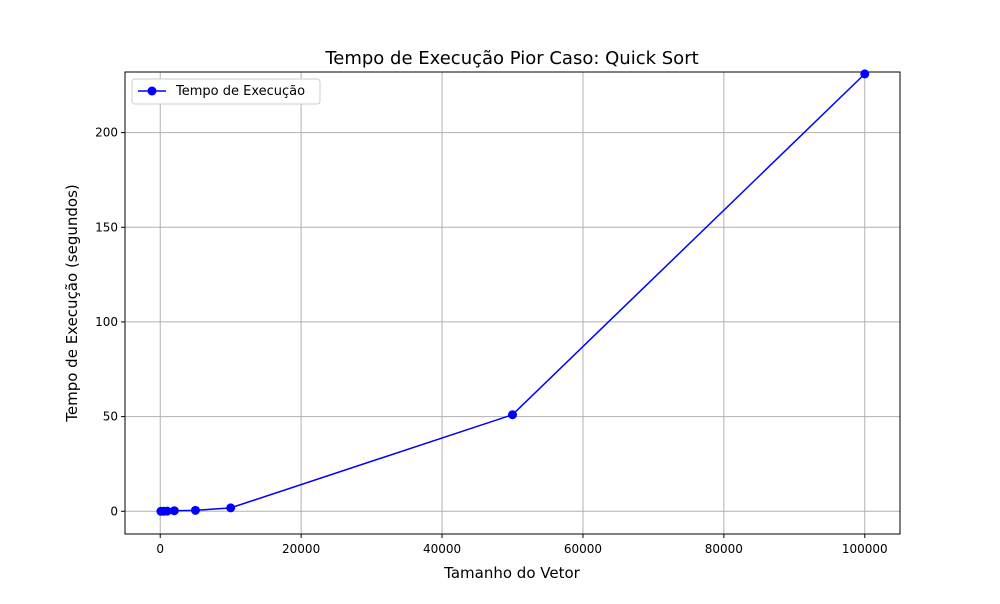  I want to click on x-tick-label: 100000, so click(865, 549).